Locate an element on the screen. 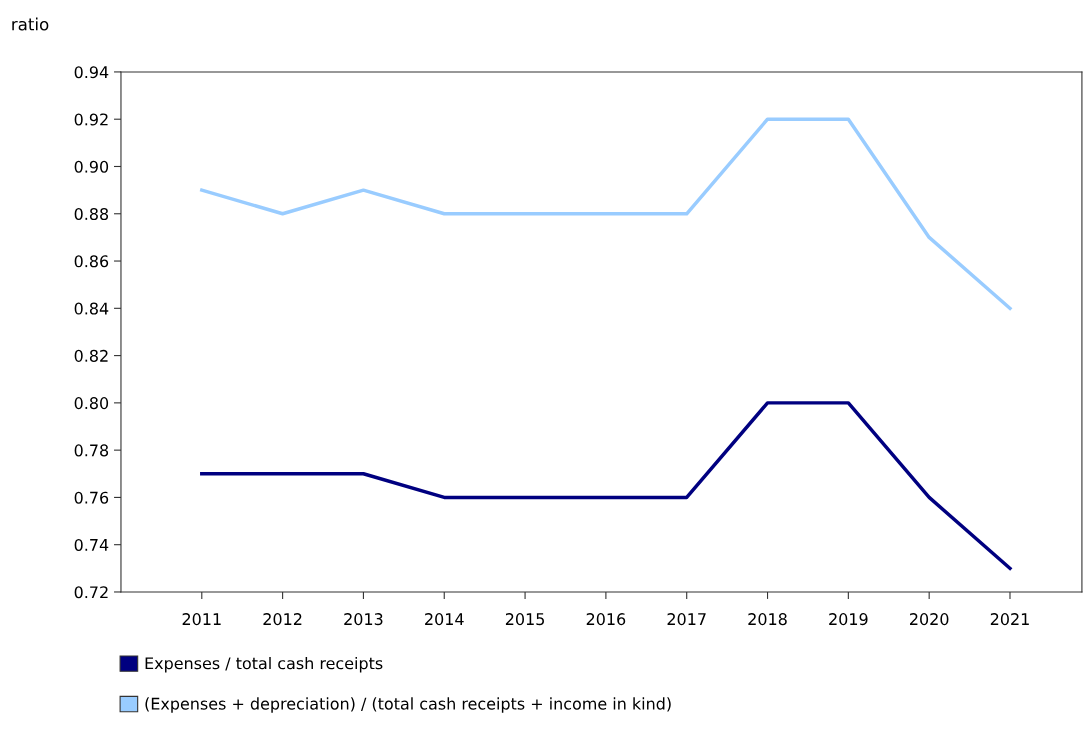 The image size is (1083, 734). y-tick-label: 0.78 is located at coordinates (91, 450).